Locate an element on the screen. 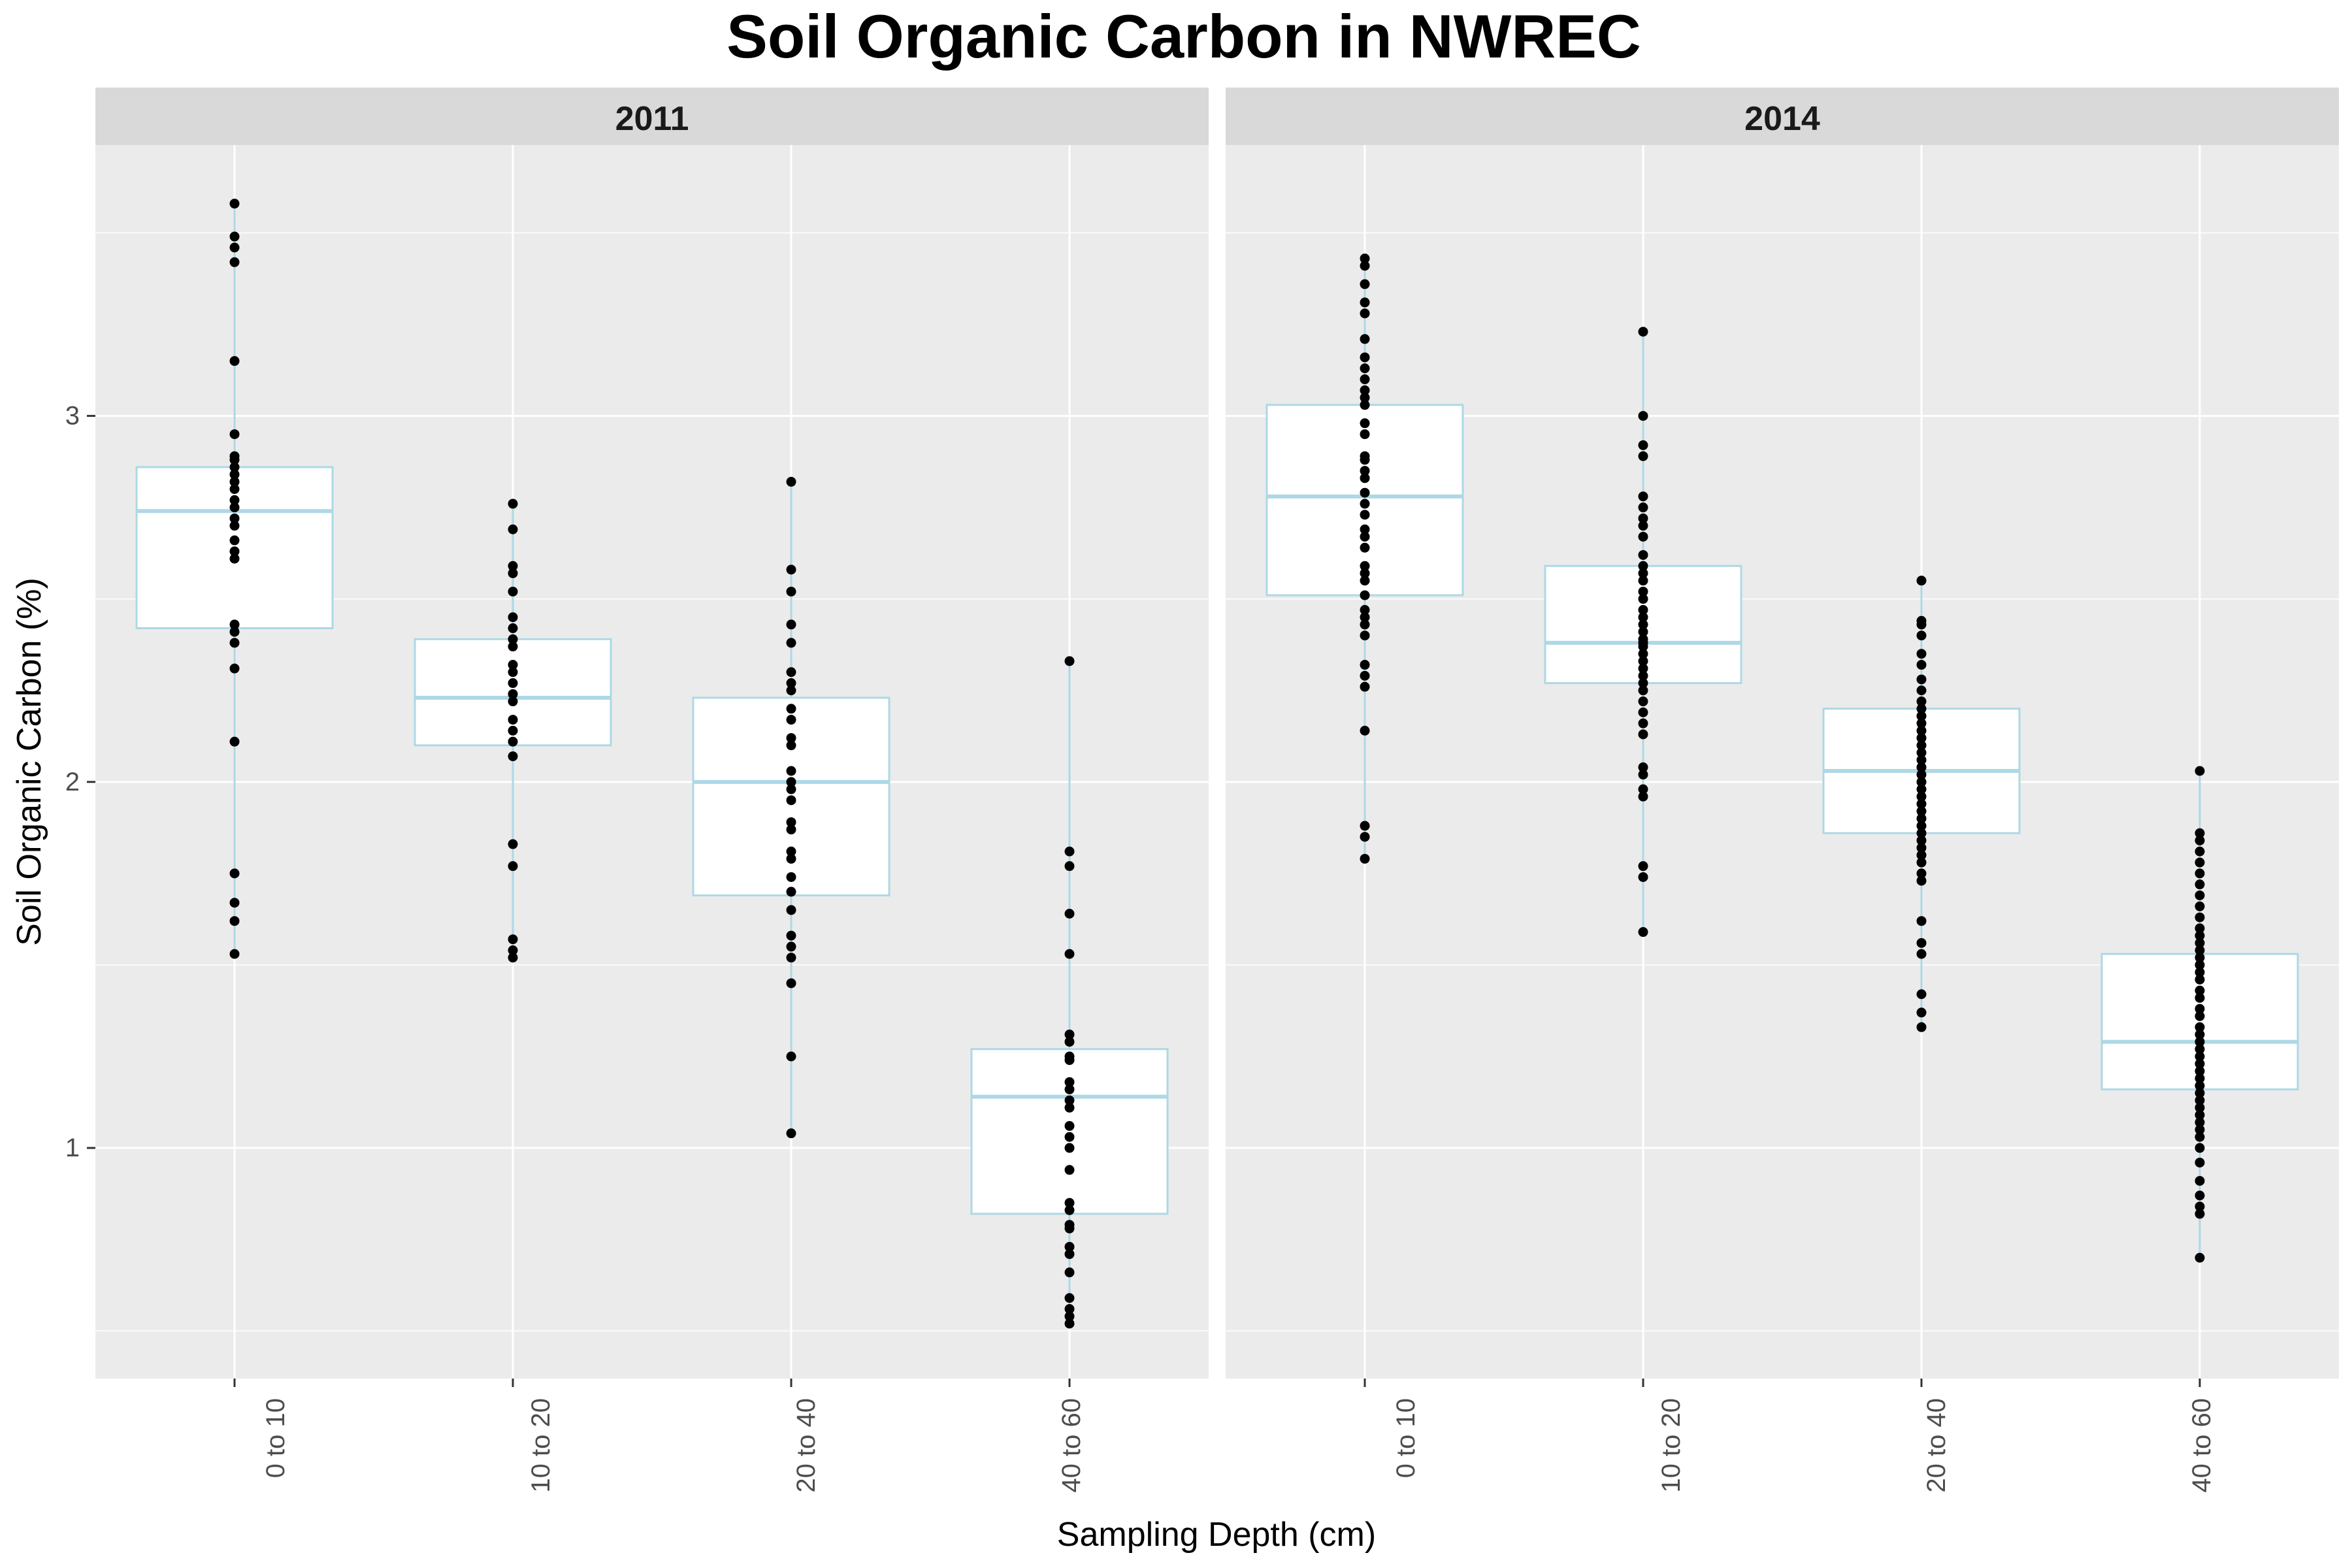 This screenshot has width=2352, height=1568. x-tick-label: 10 to 20 is located at coordinates (541, 1445).